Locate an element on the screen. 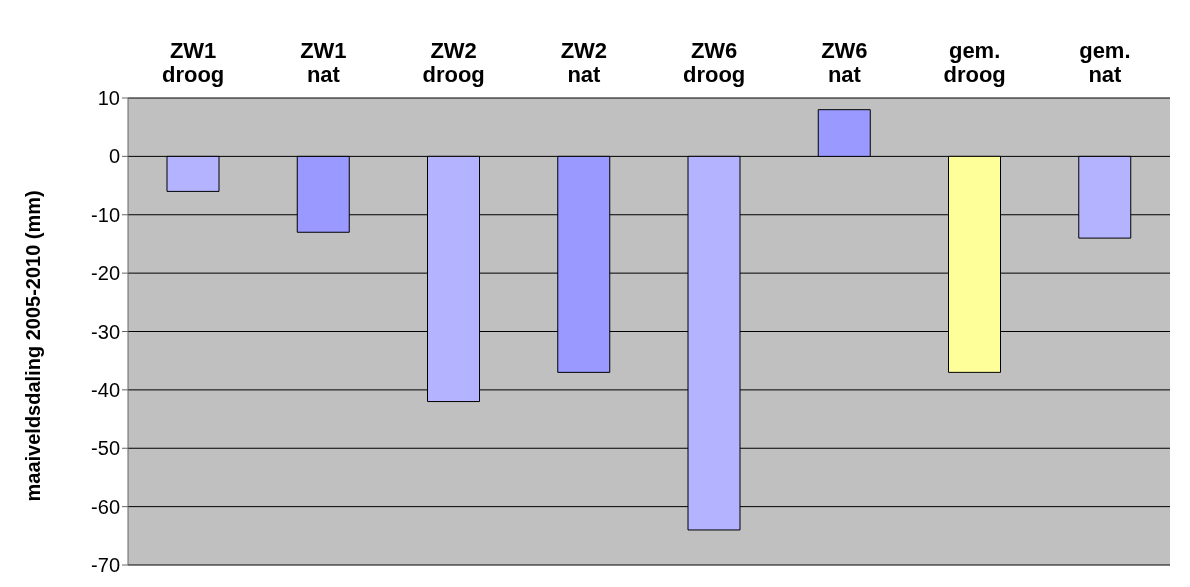 The height and width of the screenshot is (587, 1190). x-tick-label: ZW2 droog is located at coordinates (453, 62).